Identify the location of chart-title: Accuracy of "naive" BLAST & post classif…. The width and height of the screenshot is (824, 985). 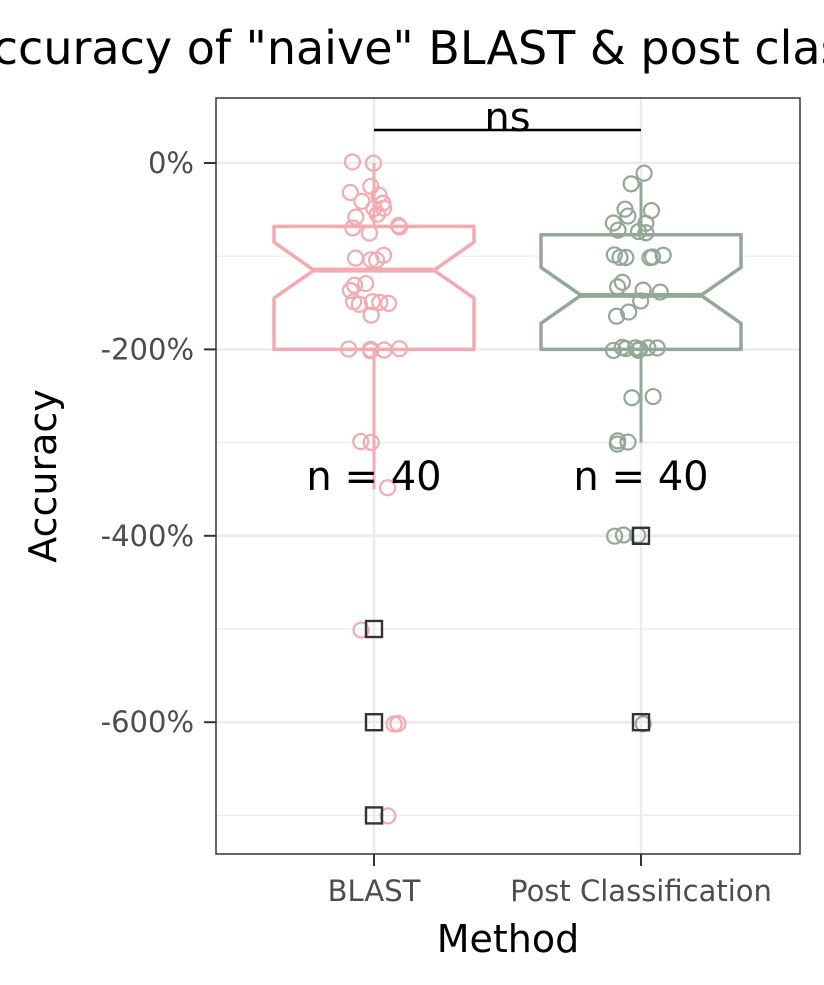
(412, 48).